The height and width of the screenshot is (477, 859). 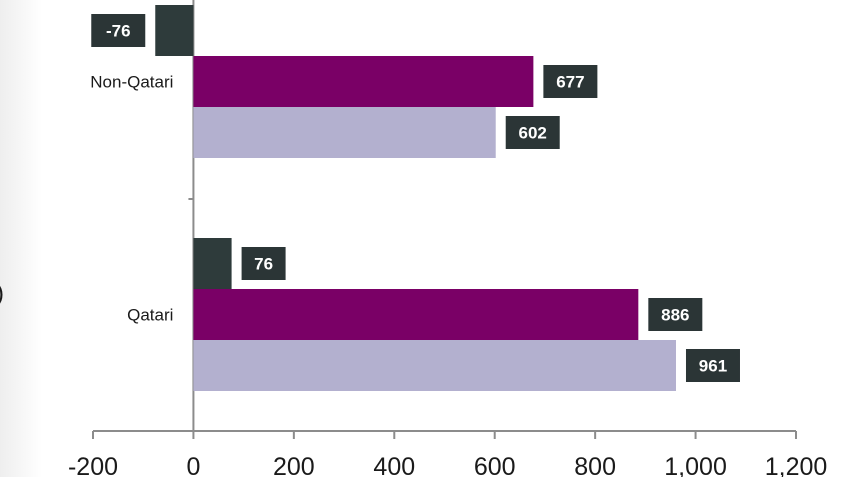 I want to click on data-label: -76, so click(x=118, y=31).